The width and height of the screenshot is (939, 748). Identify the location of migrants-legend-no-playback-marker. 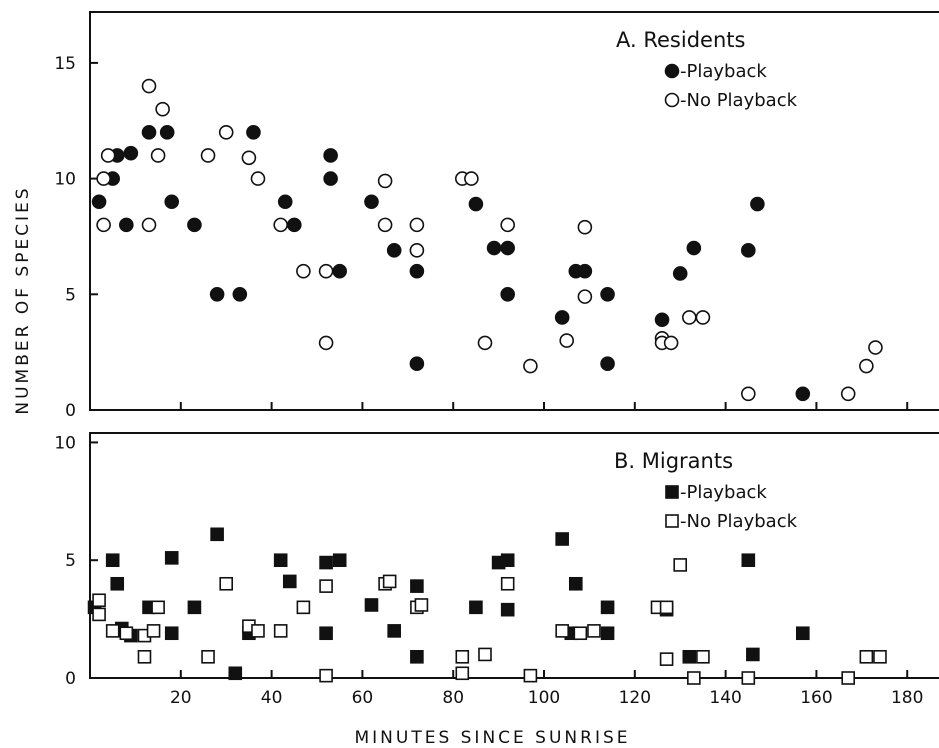
(672, 521).